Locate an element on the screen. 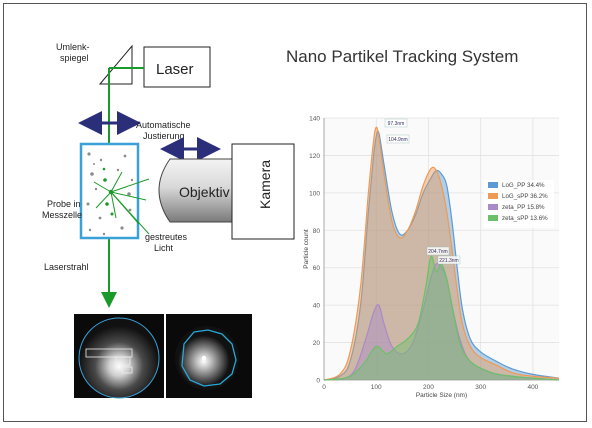  justierung-label-1: Automatische is located at coordinates (163, 125).